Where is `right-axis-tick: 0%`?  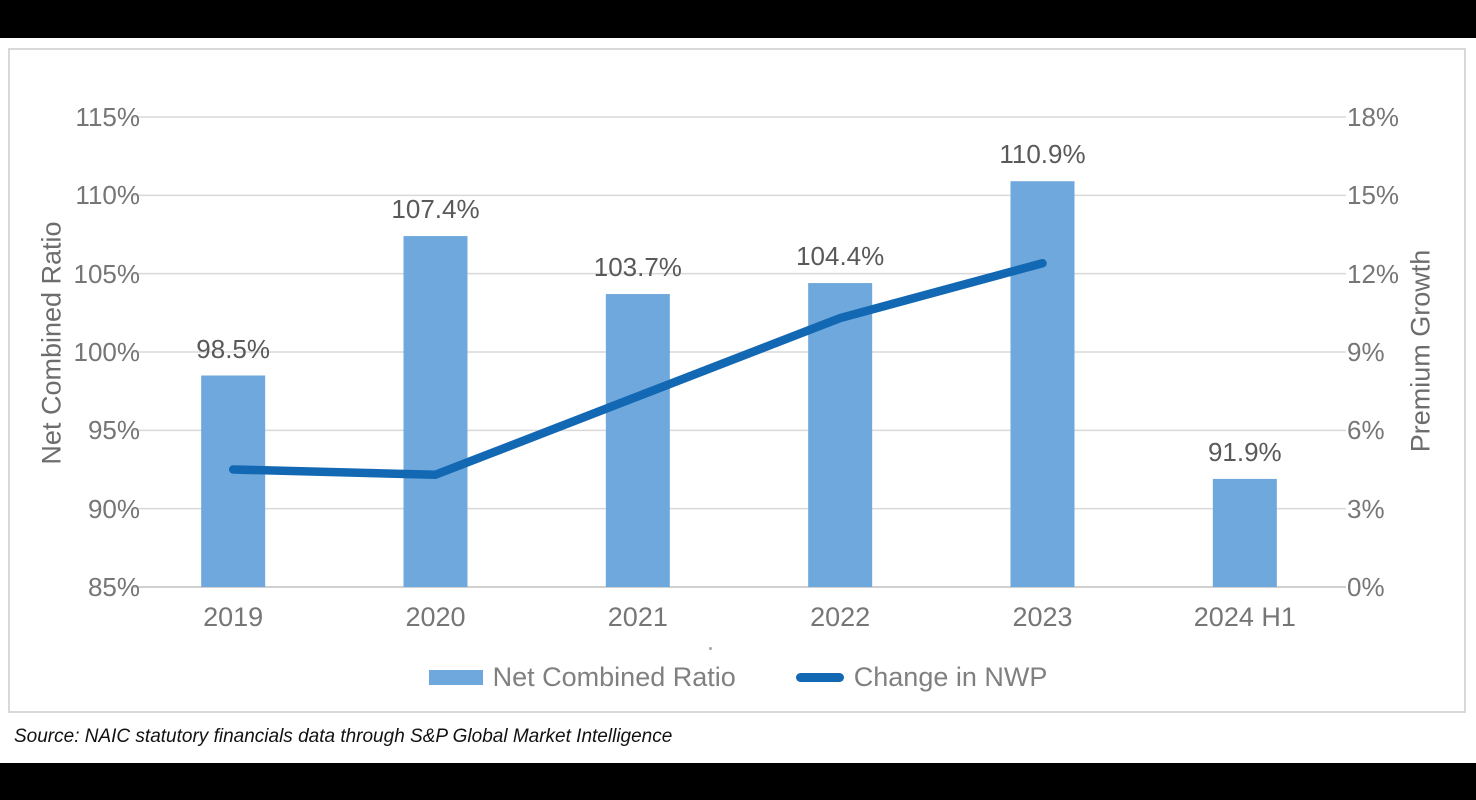
right-axis-tick: 0% is located at coordinates (1366, 587).